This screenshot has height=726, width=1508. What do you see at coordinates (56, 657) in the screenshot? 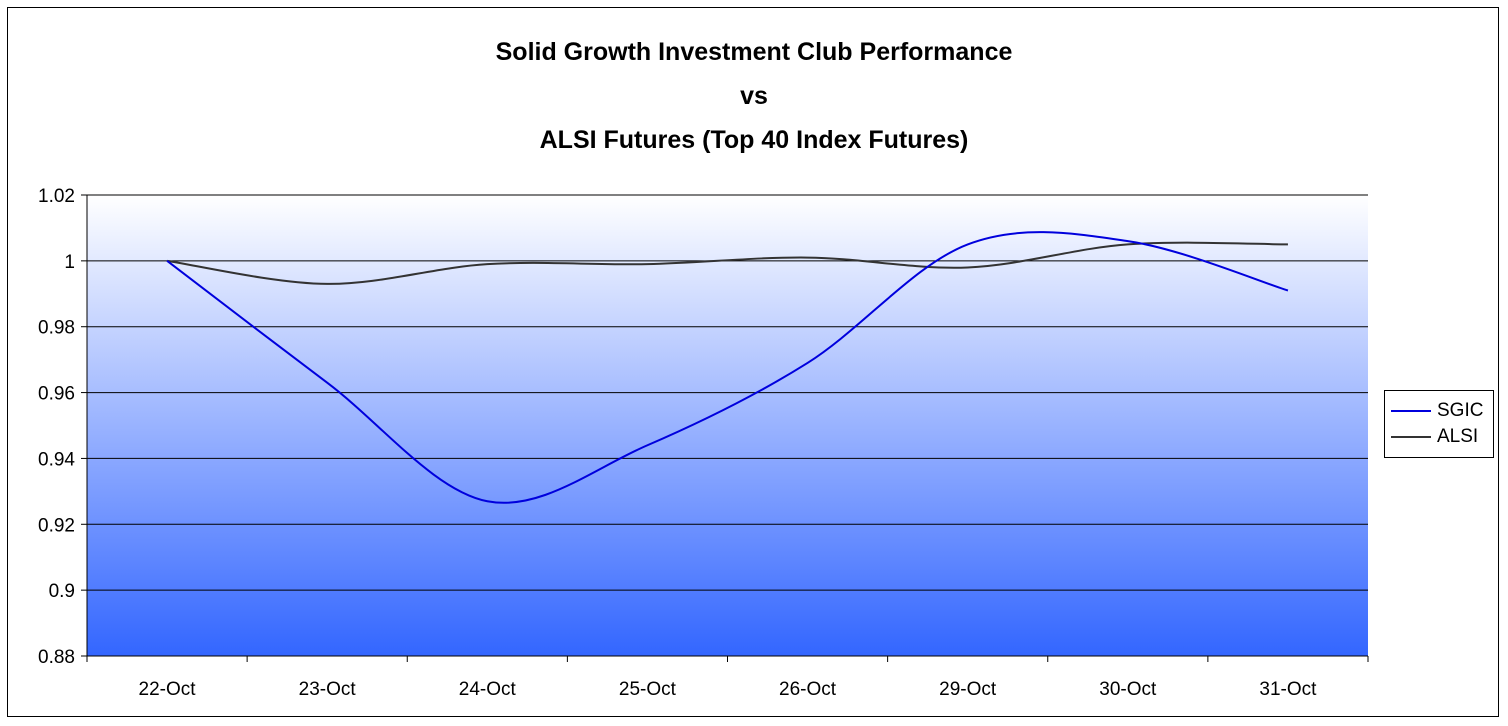
I see `y-tick-label: 0.88` at bounding box center [56, 657].